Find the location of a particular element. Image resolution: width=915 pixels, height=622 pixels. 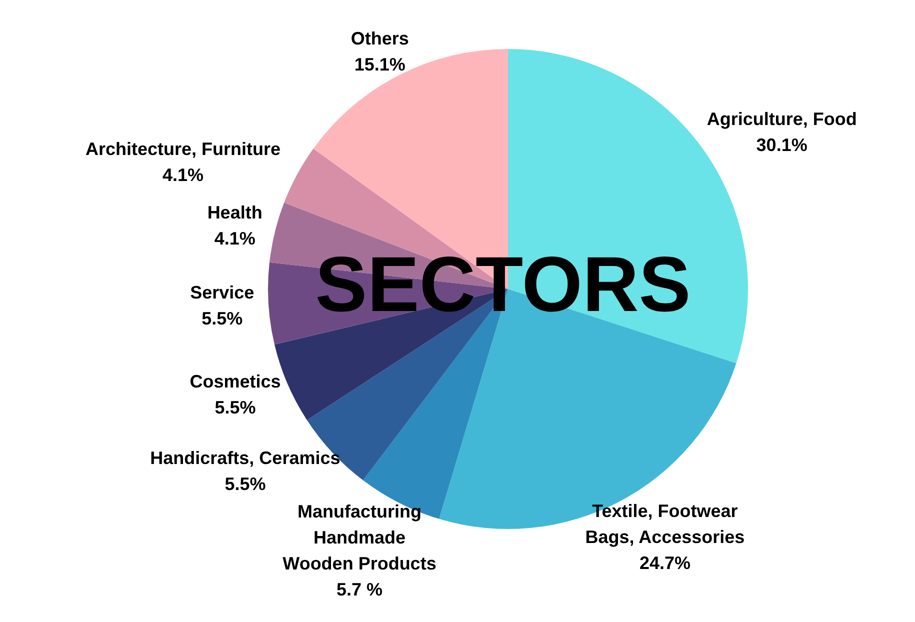

slice-label: Architecture, Furniture is located at coordinates (183, 148).